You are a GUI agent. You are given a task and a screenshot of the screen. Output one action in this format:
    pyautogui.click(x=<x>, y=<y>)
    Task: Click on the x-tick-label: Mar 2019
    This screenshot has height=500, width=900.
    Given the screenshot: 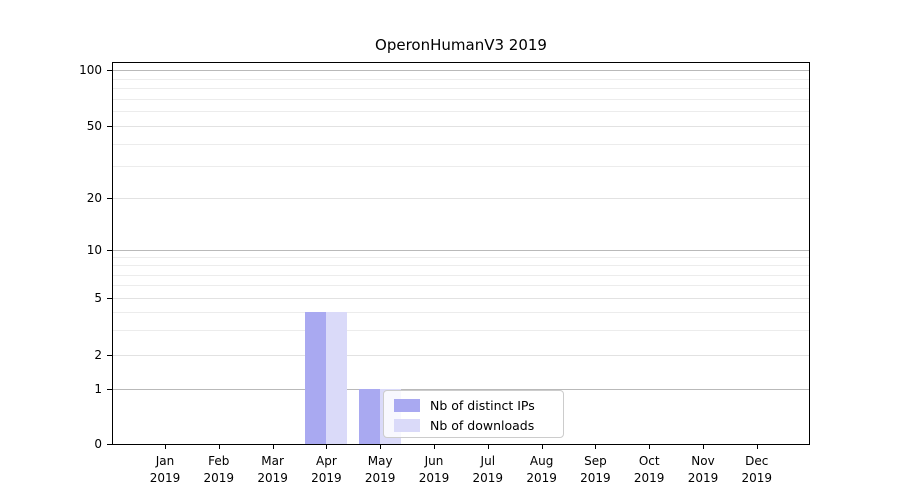 What is the action you would take?
    pyautogui.click(x=272, y=469)
    